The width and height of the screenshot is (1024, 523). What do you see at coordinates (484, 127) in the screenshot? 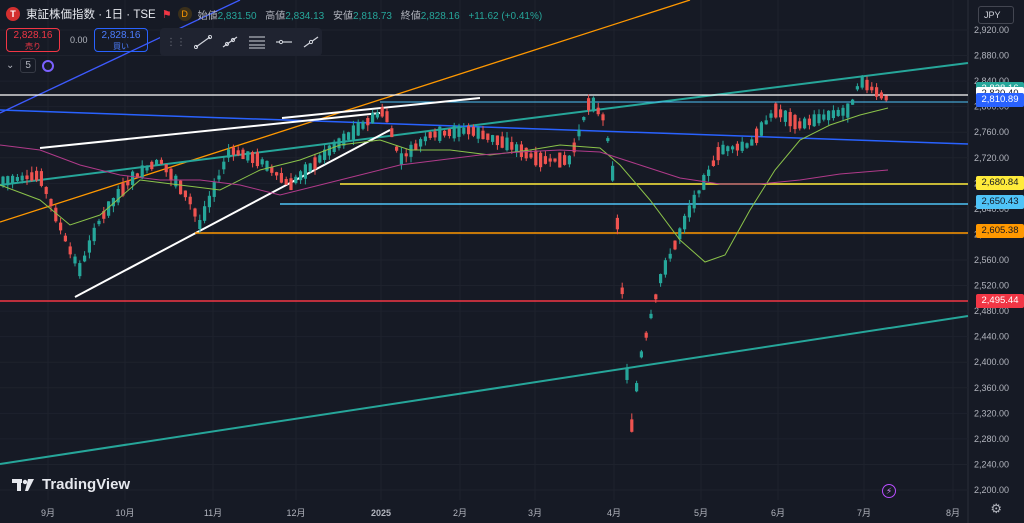
I see `blue-resistance-line` at bounding box center [484, 127].